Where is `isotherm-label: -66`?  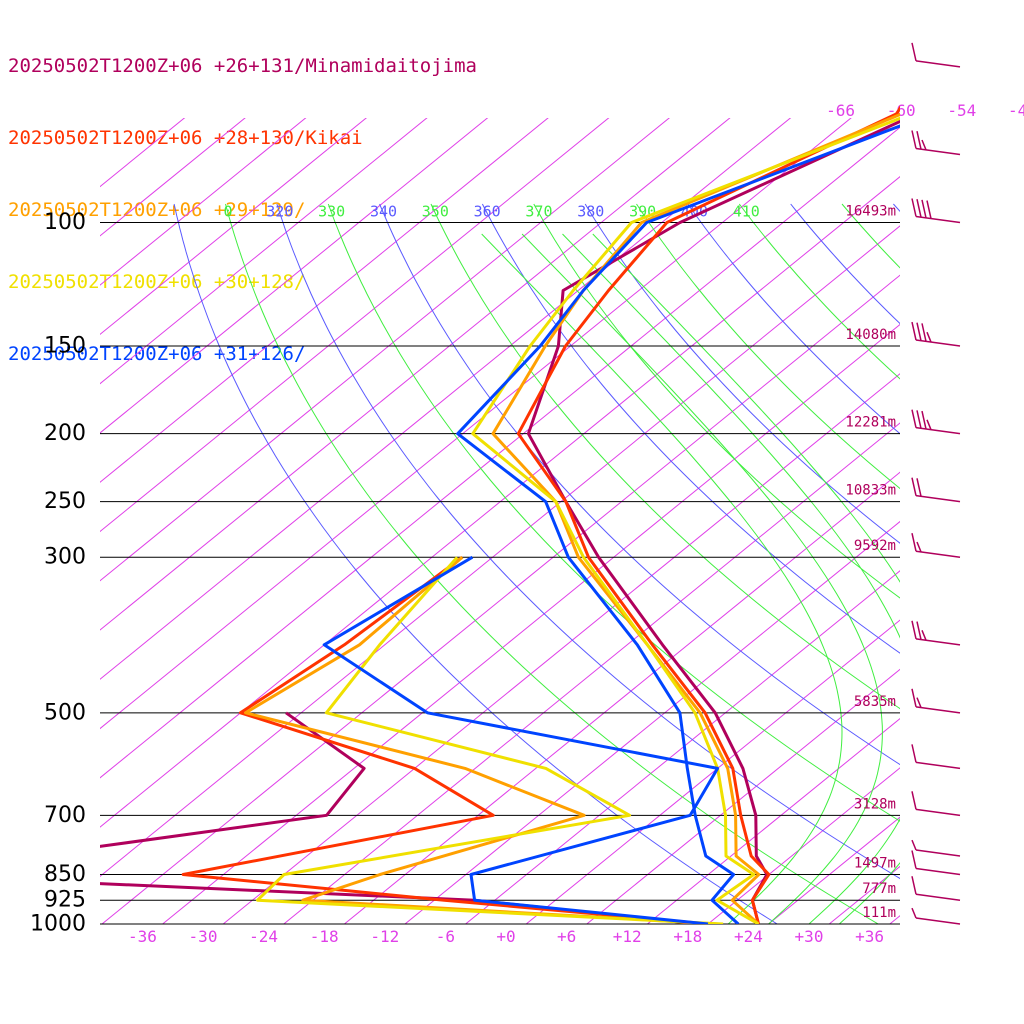 isotherm-label: -66 is located at coordinates (840, 110).